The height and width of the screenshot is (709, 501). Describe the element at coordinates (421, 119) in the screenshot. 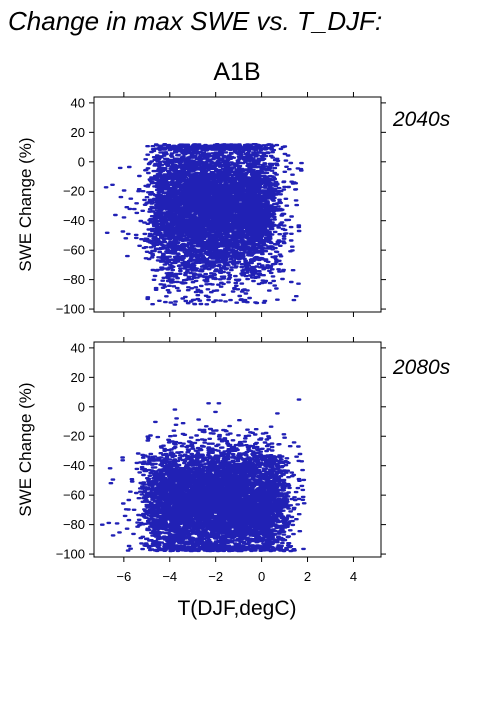

I see `panel-label-2040s: 2040s` at that location.